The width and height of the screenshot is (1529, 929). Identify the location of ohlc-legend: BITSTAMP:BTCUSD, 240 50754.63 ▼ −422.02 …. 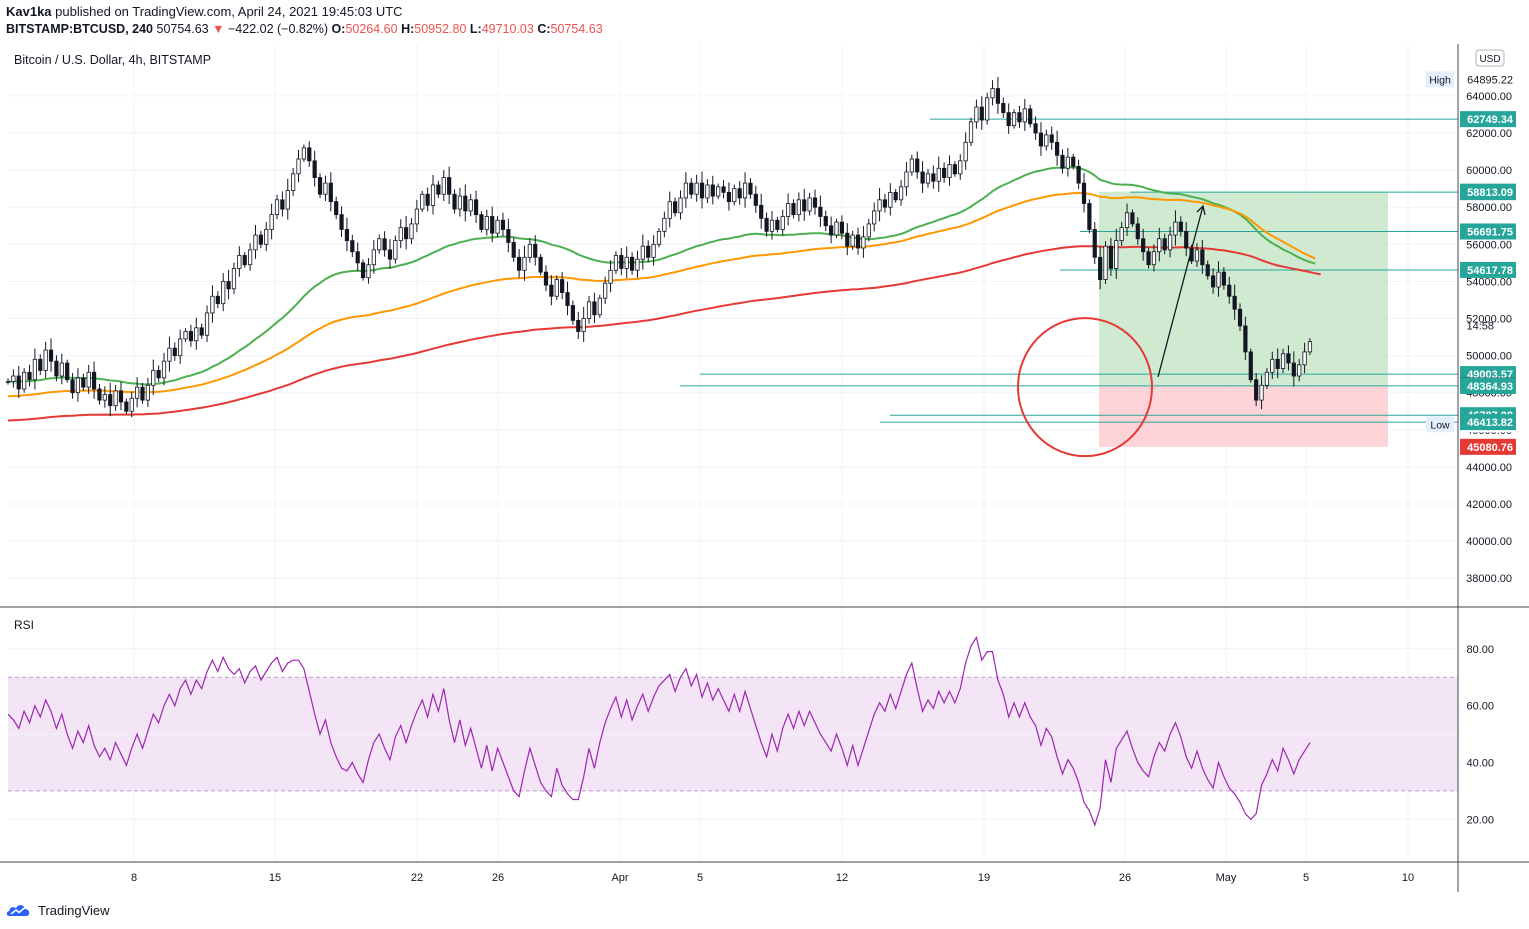
(304, 29).